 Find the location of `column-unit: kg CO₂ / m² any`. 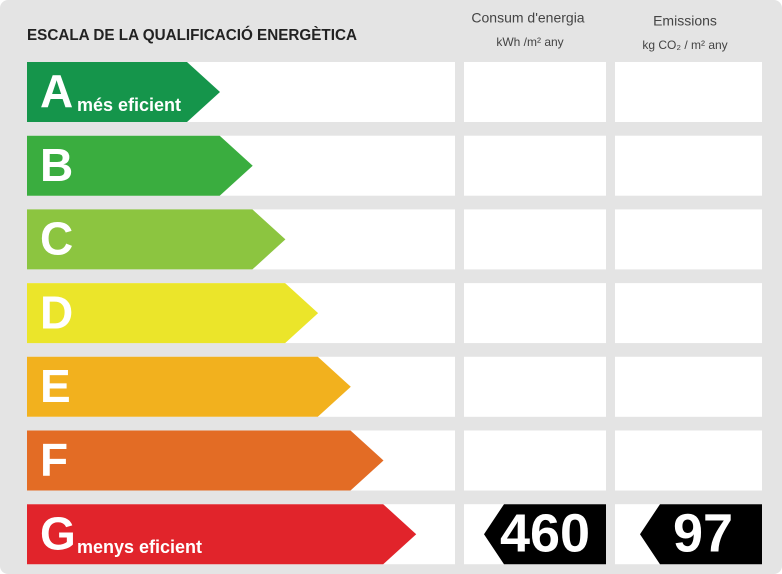

column-unit: kg CO₂ / m² any is located at coordinates (684, 45).